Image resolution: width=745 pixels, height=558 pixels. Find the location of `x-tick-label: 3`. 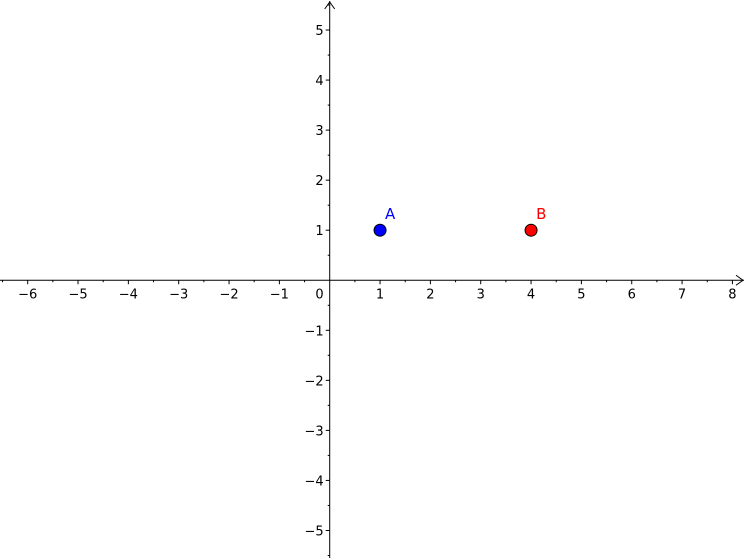

x-tick-label: 3 is located at coordinates (481, 294).